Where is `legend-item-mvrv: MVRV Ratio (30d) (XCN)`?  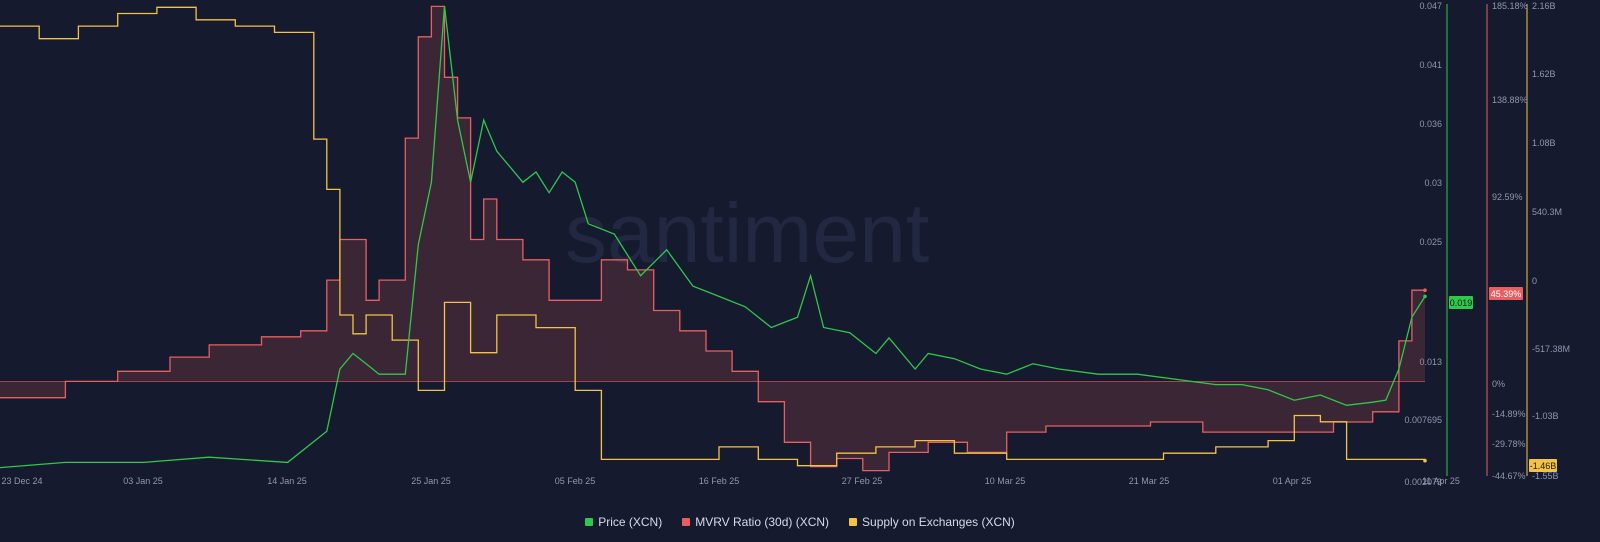
legend-item-mvrv: MVRV Ratio (30d) (XCN) is located at coordinates (755, 522).